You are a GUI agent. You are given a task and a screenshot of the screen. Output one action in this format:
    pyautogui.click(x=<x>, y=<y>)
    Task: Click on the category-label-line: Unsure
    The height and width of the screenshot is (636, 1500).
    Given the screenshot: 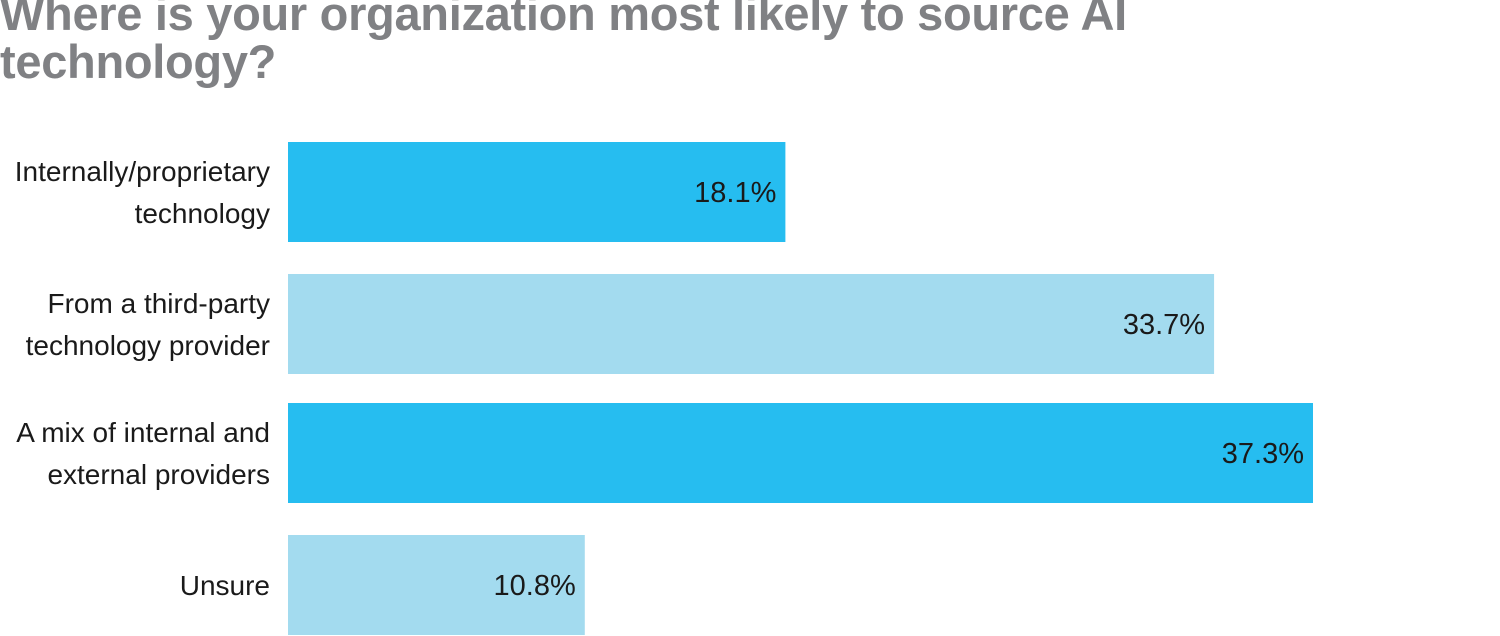 What is the action you would take?
    pyautogui.click(x=225, y=585)
    